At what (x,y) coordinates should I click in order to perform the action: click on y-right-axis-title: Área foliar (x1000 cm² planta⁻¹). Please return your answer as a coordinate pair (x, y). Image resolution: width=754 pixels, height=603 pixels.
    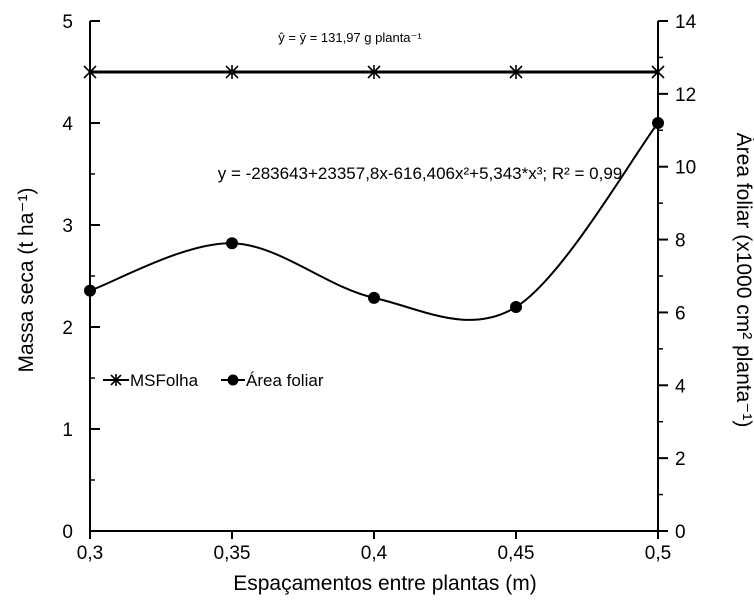
    Looking at the image, I should click on (743, 280).